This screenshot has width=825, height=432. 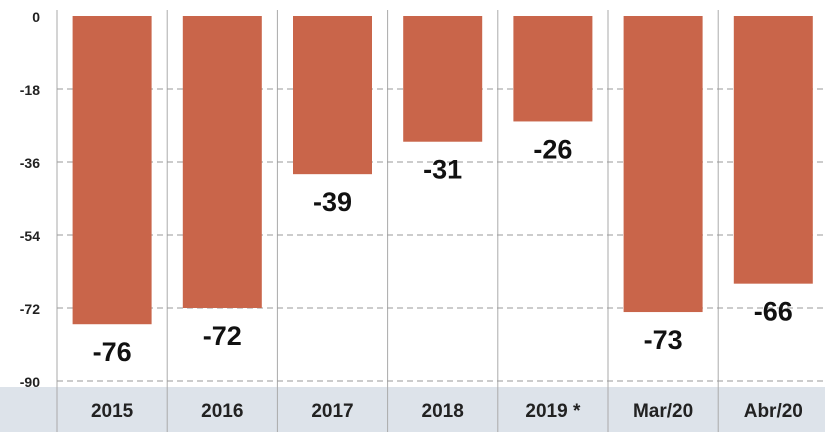 What do you see at coordinates (36, 17) in the screenshot?
I see `y-tick-label: 0` at bounding box center [36, 17].